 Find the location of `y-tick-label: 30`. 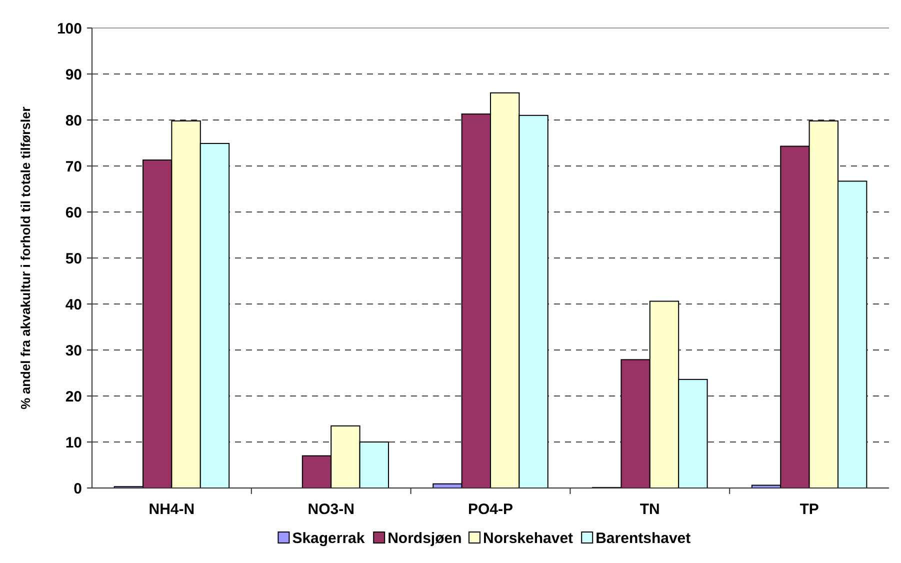

y-tick-label: 30 is located at coordinates (73, 351).